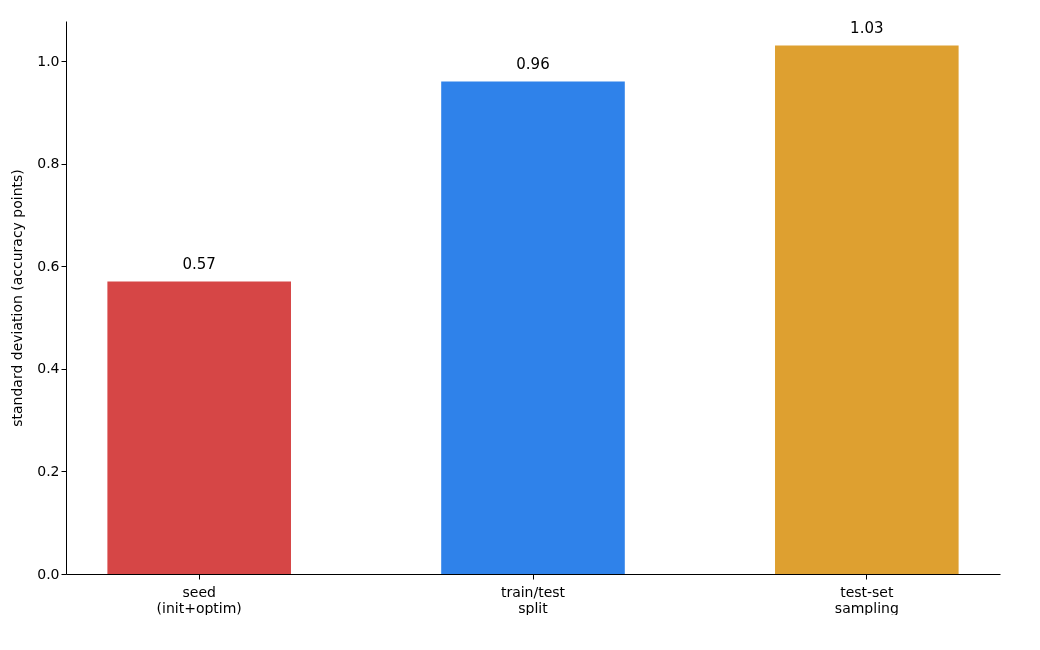 Image resolution: width=1040 pixels, height=650 pixels. What do you see at coordinates (17, 298) in the screenshot?
I see `y-axis-title: standard deviation (accuracy points)` at bounding box center [17, 298].